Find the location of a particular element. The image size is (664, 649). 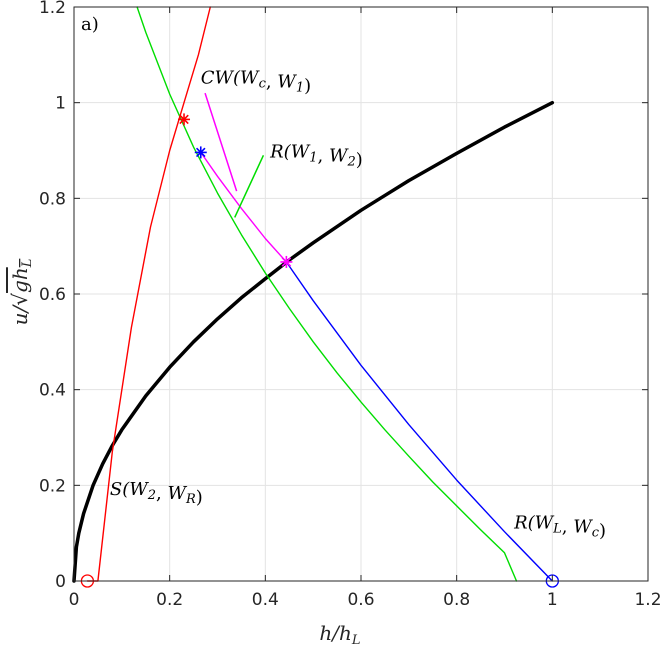

x-tick-label: 0.2 is located at coordinates (169, 600).